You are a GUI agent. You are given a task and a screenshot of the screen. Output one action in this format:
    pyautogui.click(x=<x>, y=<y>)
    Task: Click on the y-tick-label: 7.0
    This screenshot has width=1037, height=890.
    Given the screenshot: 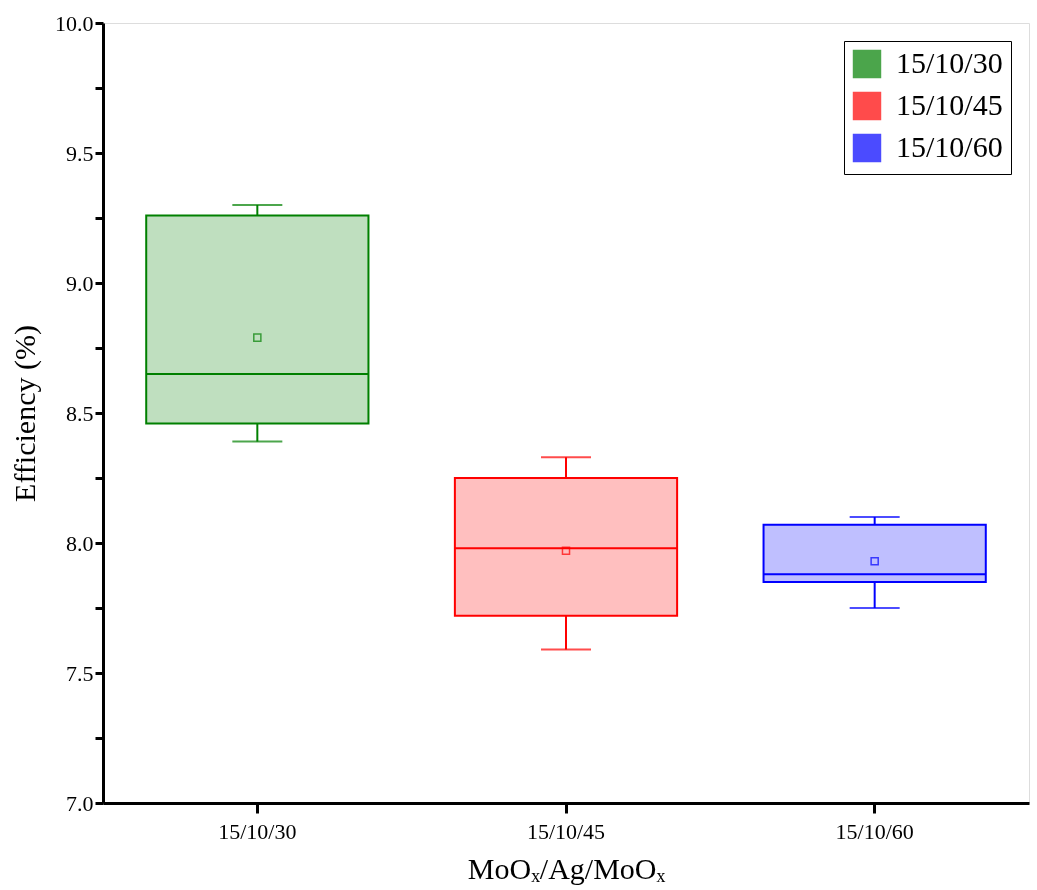 What is the action you would take?
    pyautogui.click(x=80, y=803)
    